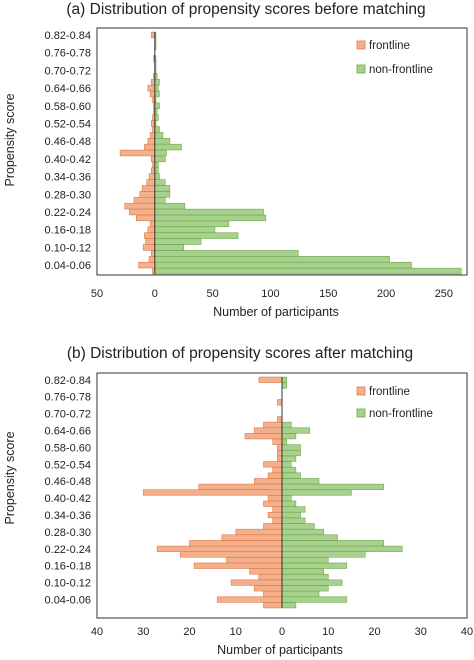 The image size is (474, 660). What do you see at coordinates (209, 212) in the screenshot?
I see `bar-nonfrontline-0.22-0.24` at bounding box center [209, 212].